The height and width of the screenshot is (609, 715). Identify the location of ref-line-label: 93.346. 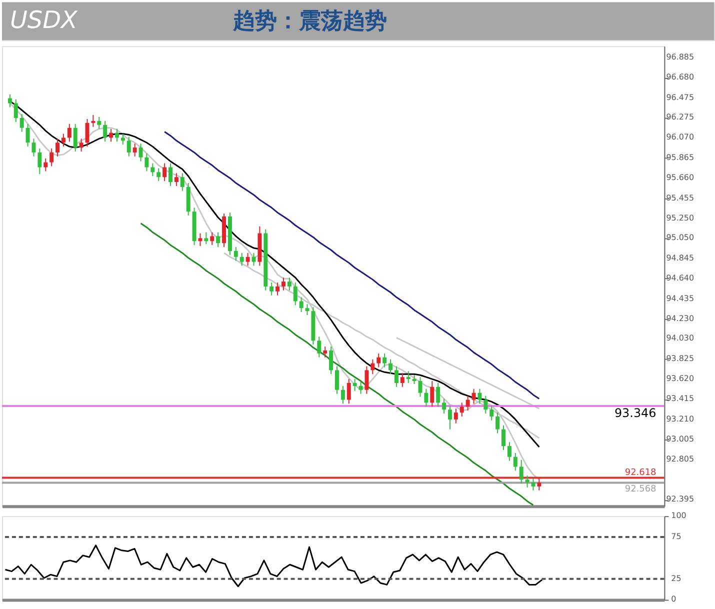
(635, 413).